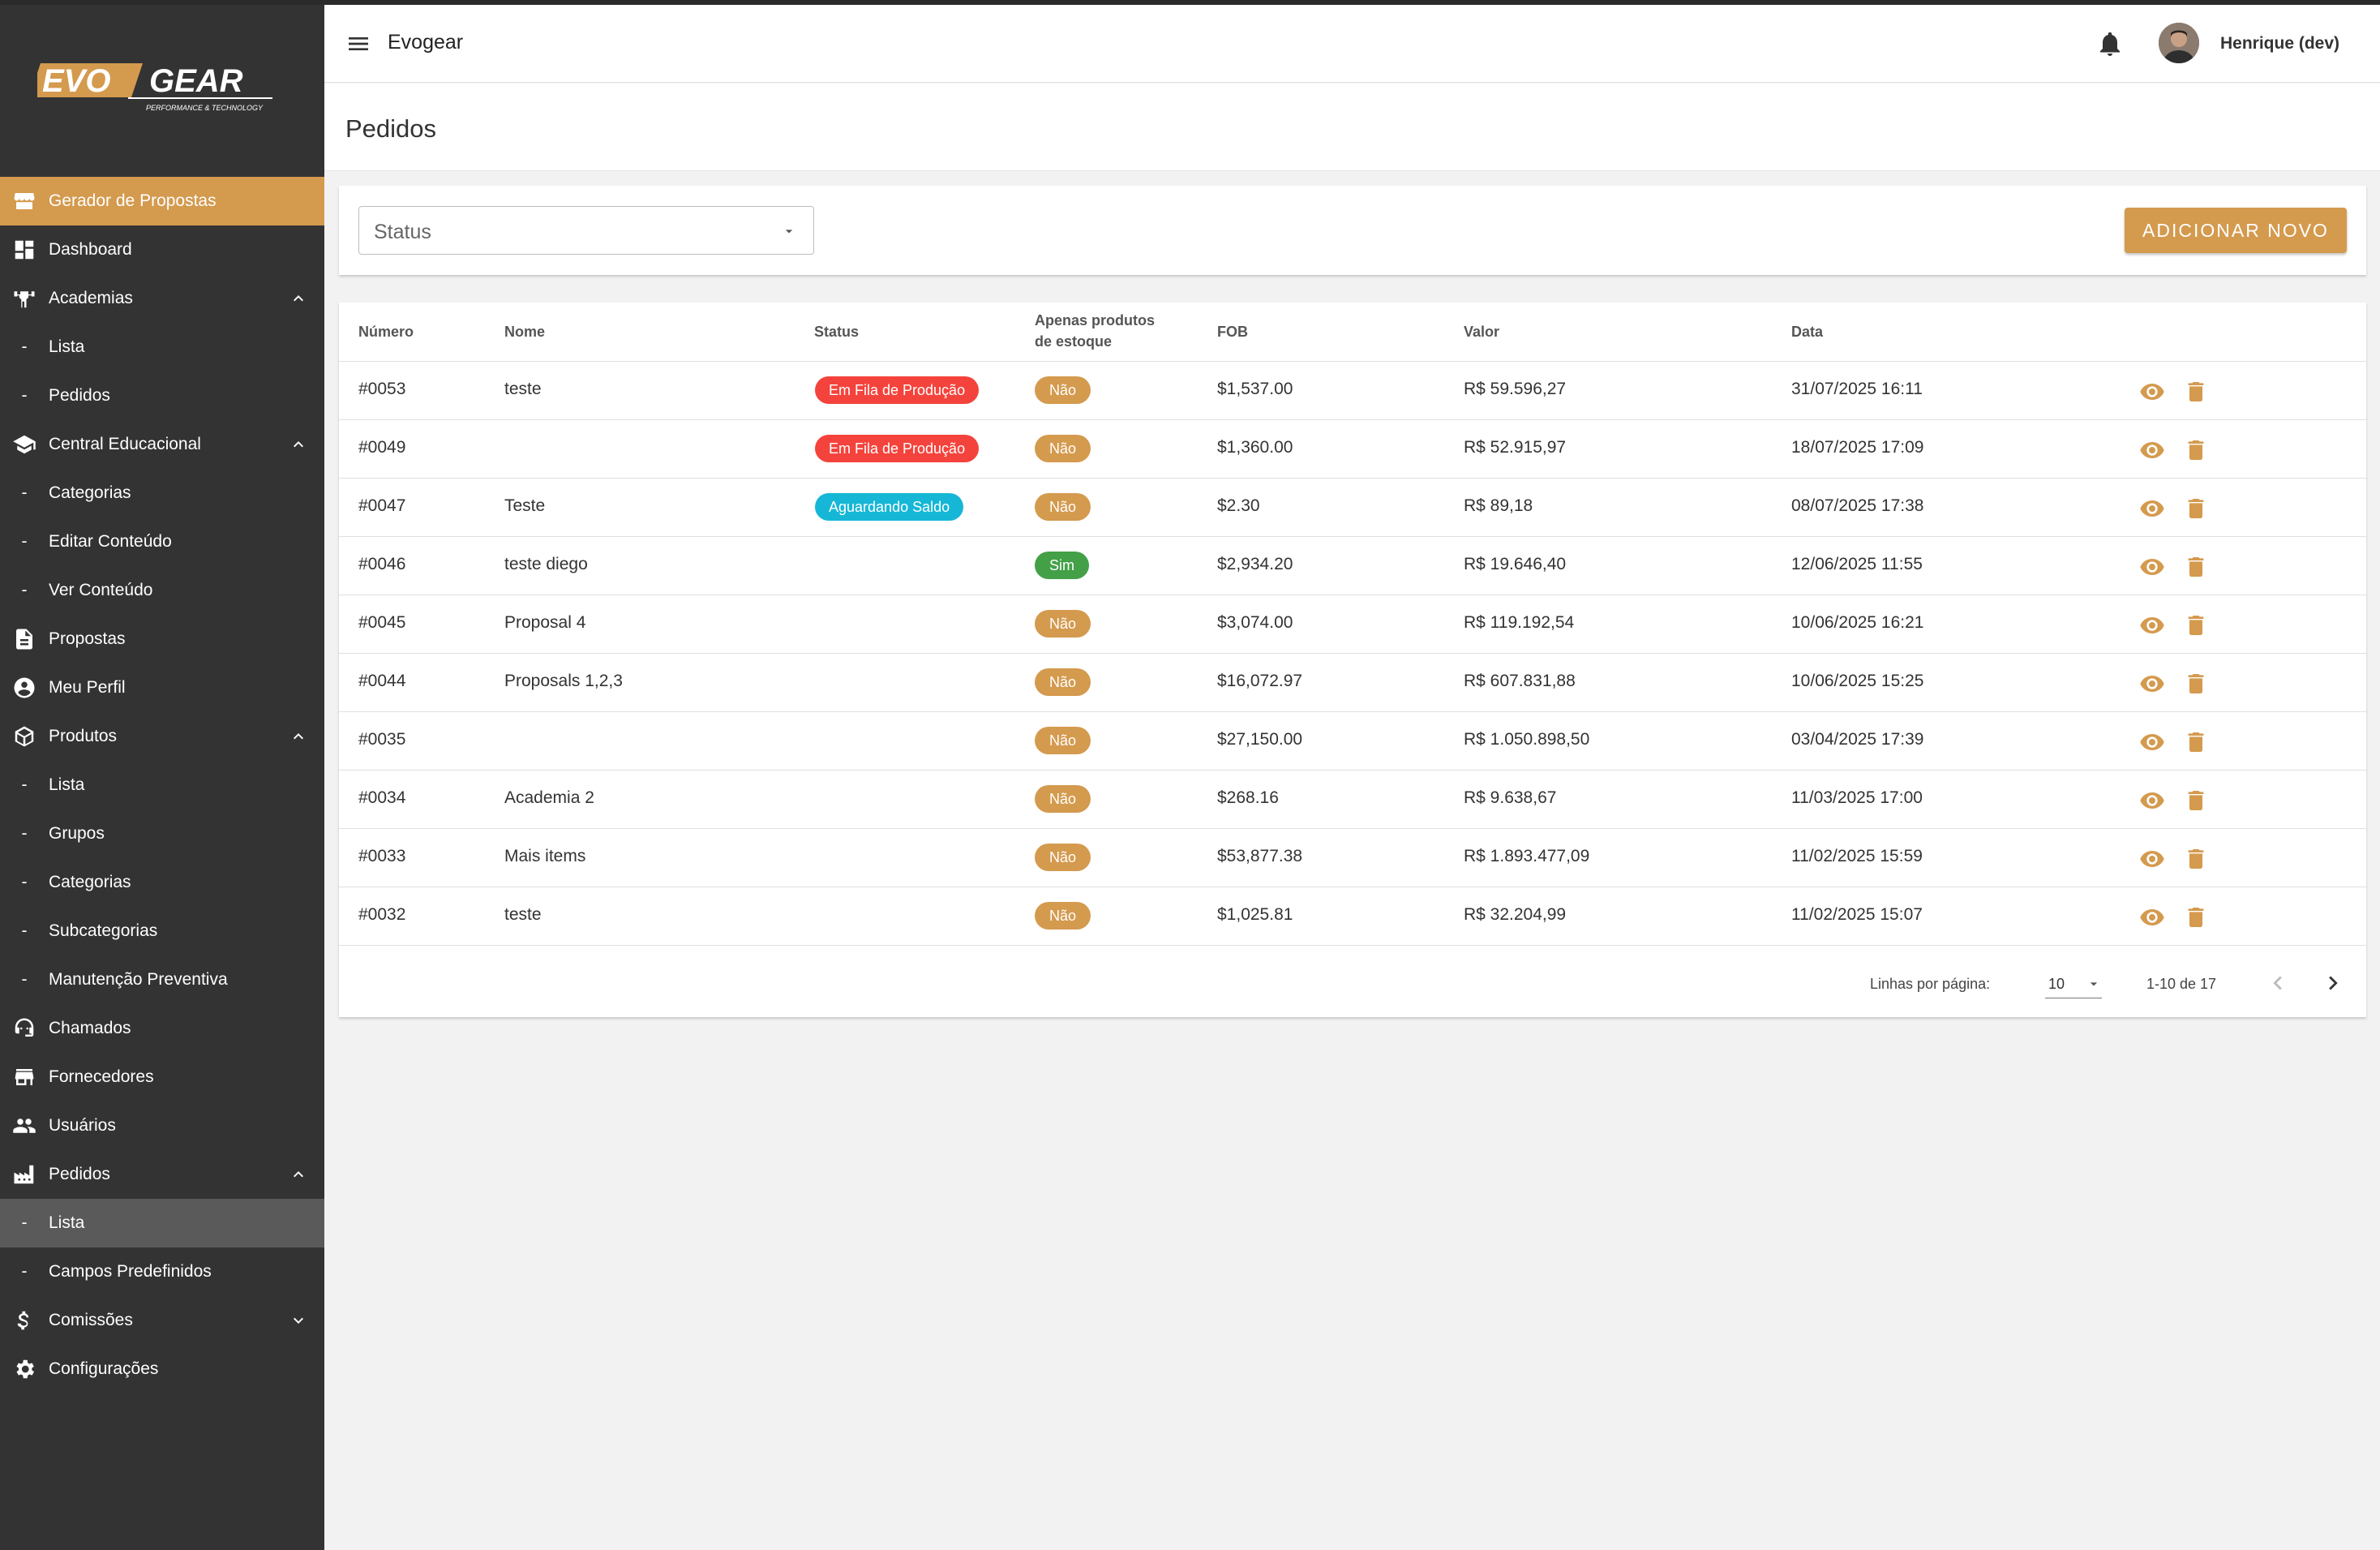 This screenshot has width=2380, height=1550. I want to click on avatar, so click(2179, 43).